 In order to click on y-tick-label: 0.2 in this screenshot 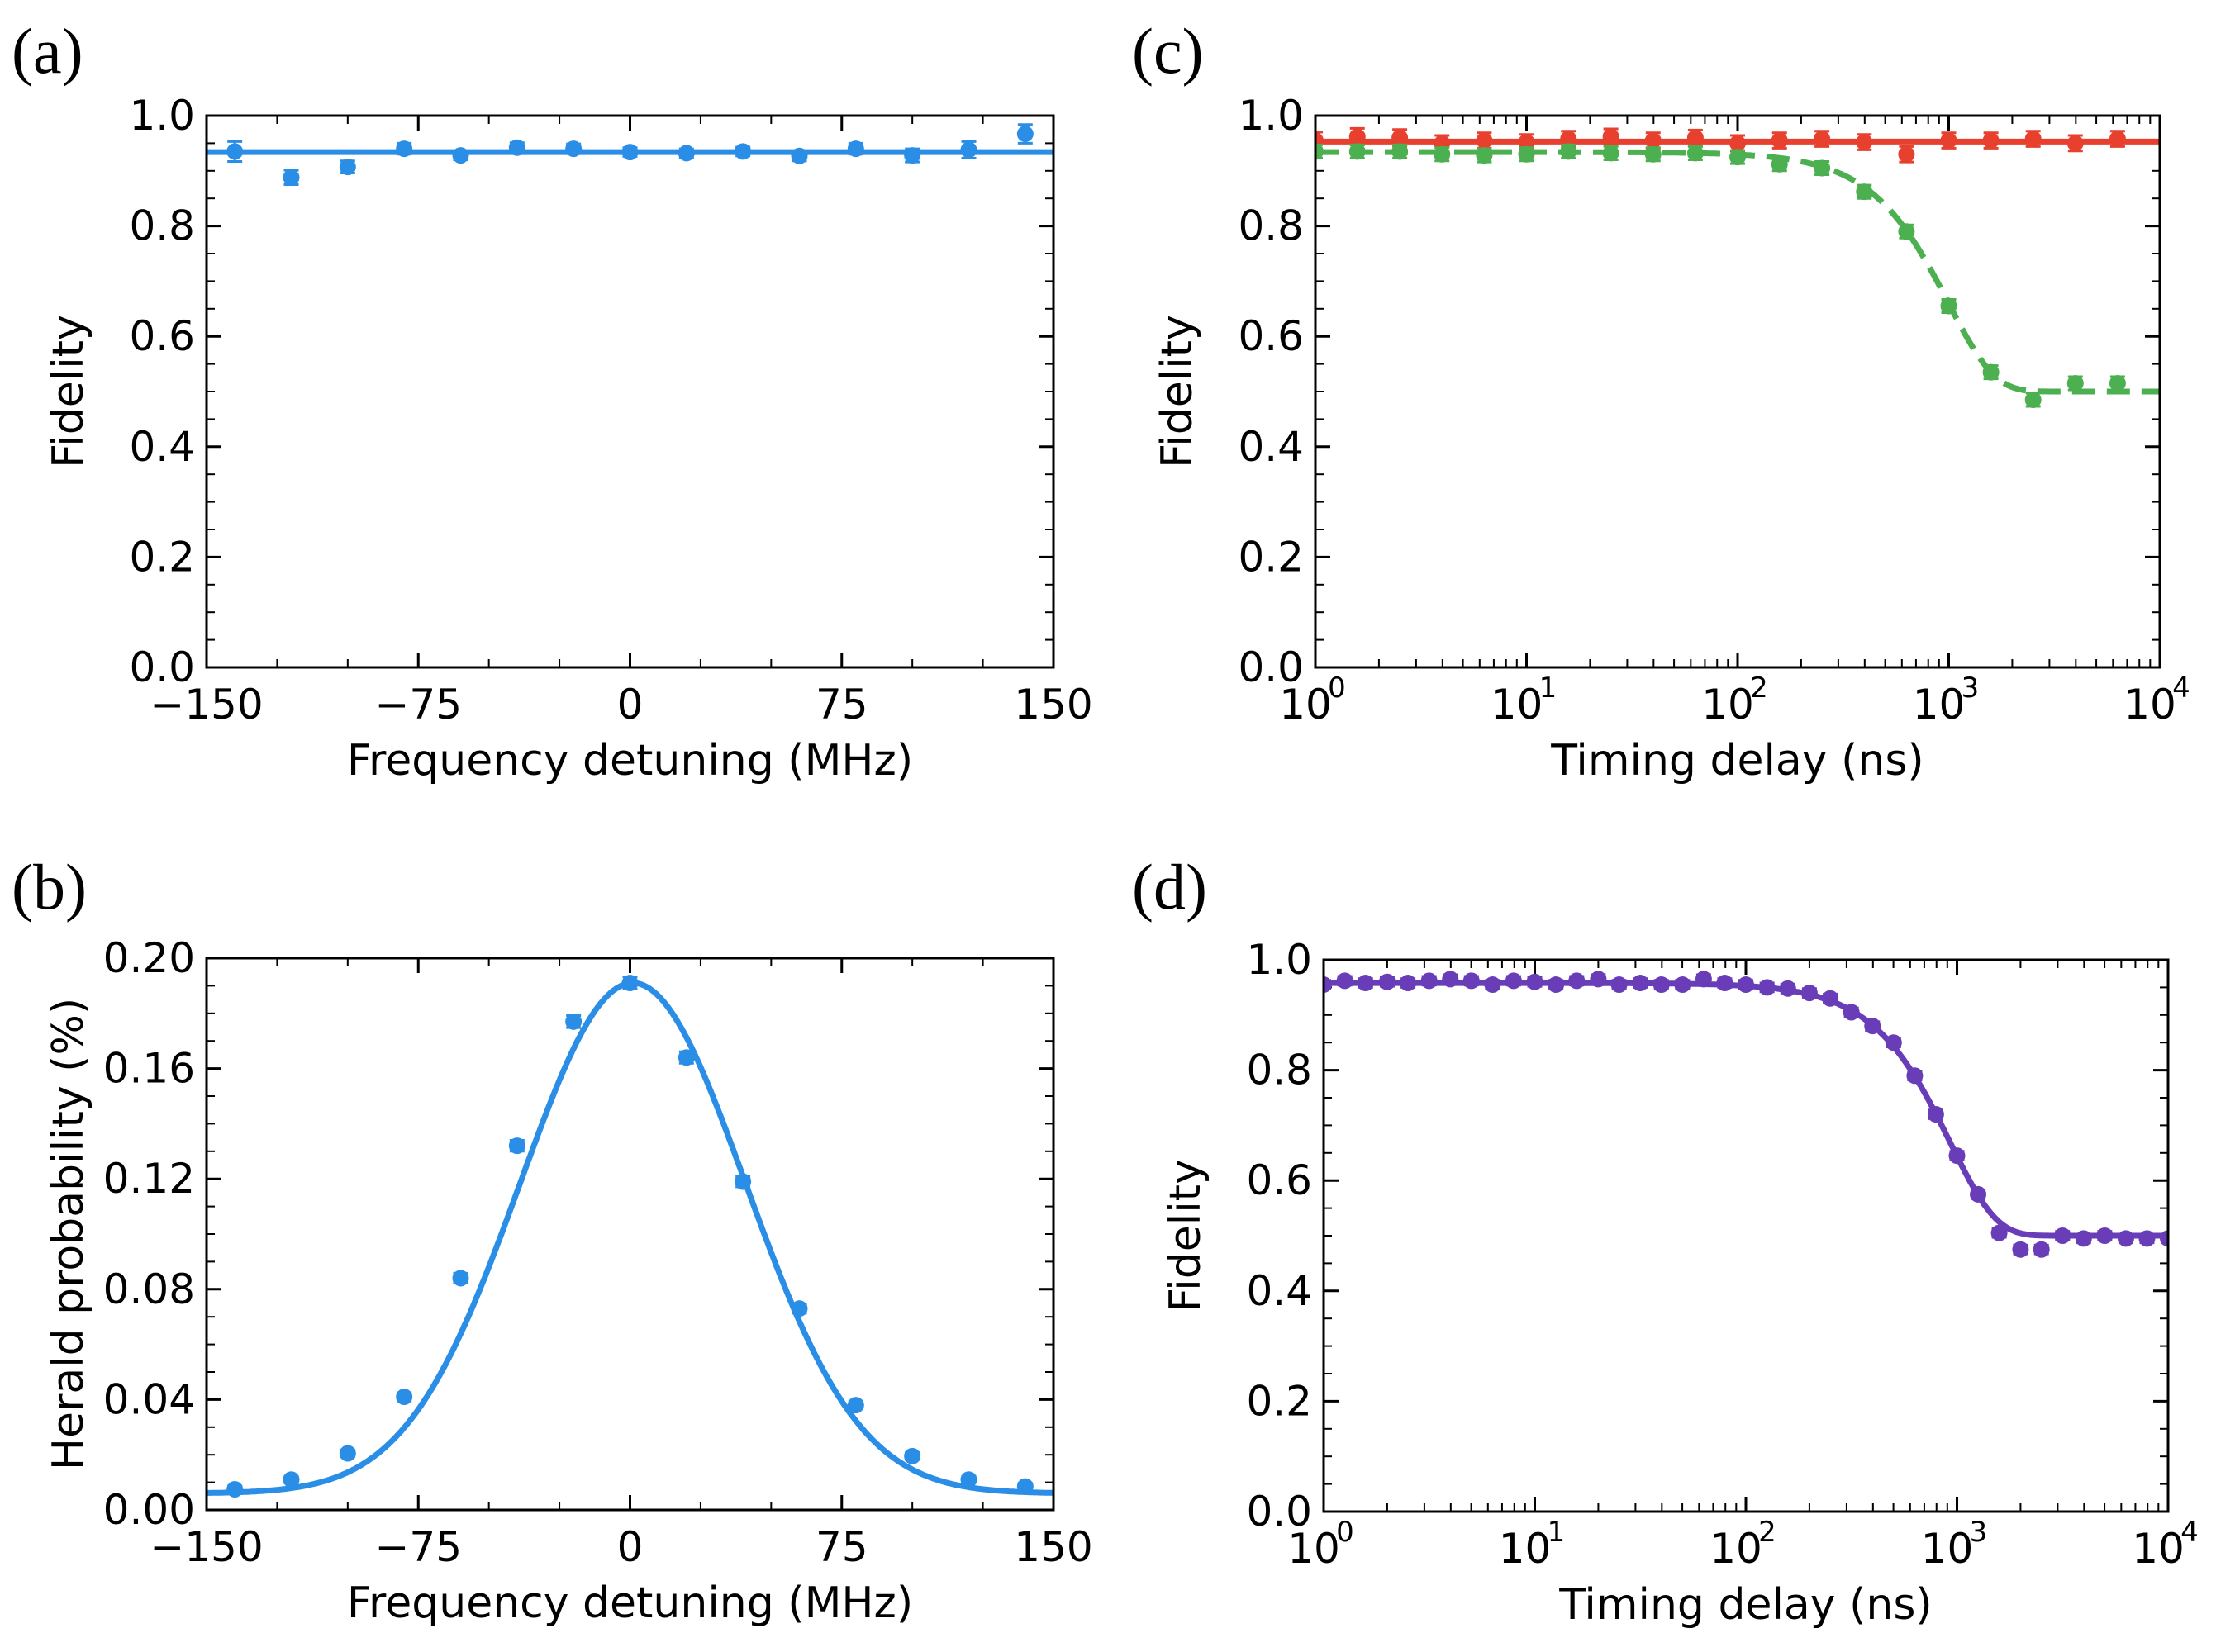, I will do `click(162, 557)`.